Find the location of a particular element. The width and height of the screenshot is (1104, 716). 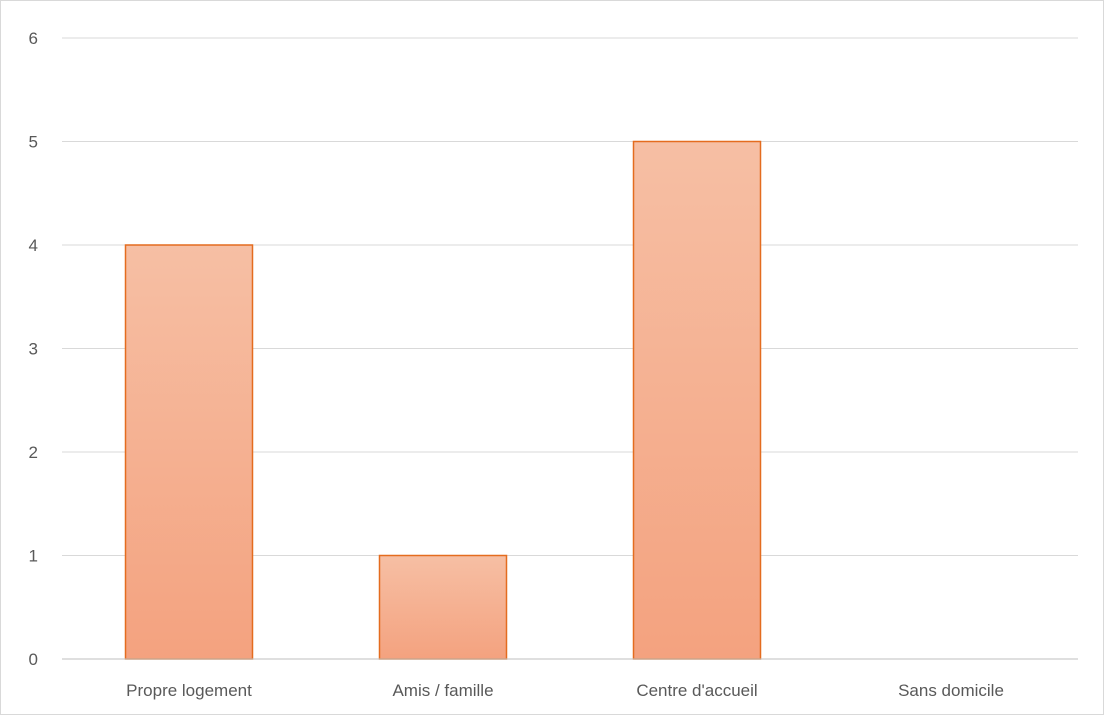

y-tick-label: 4 is located at coordinates (33, 245).